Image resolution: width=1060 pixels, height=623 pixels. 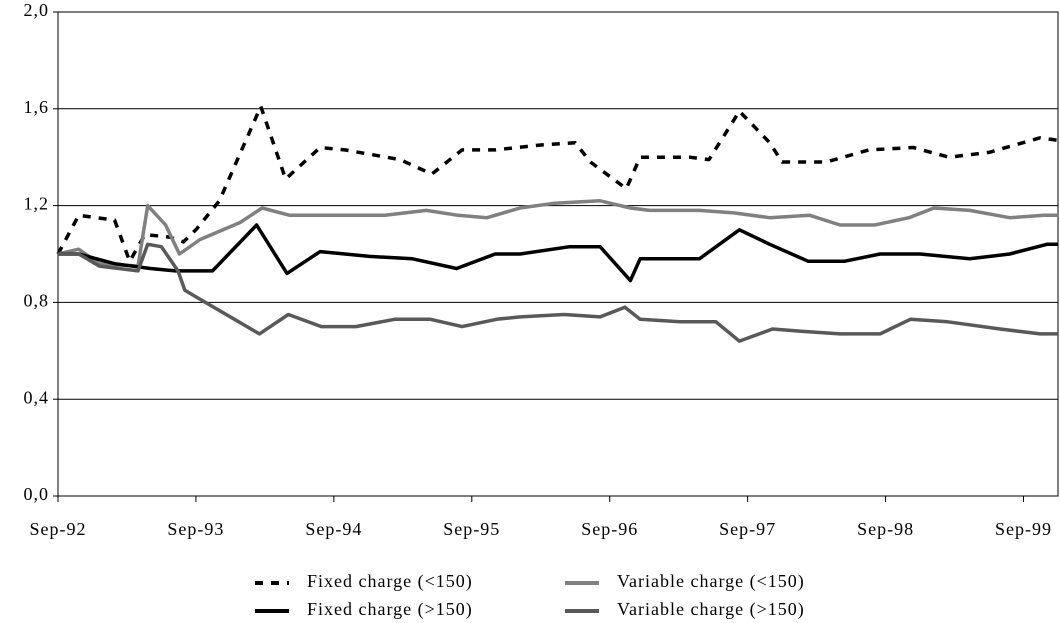 What do you see at coordinates (195, 529) in the screenshot?
I see `x-tick-label: Sep-93` at bounding box center [195, 529].